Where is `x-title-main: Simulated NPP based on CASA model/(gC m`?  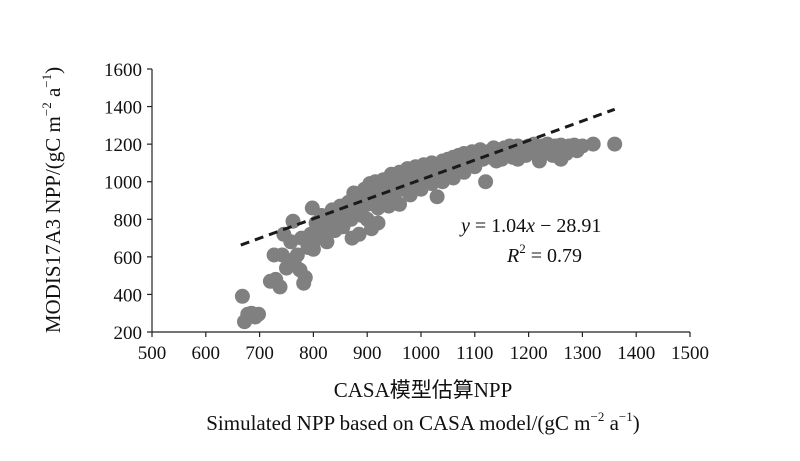
x-title-main: Simulated NPP based on CASA model/(gC m is located at coordinates (398, 423).